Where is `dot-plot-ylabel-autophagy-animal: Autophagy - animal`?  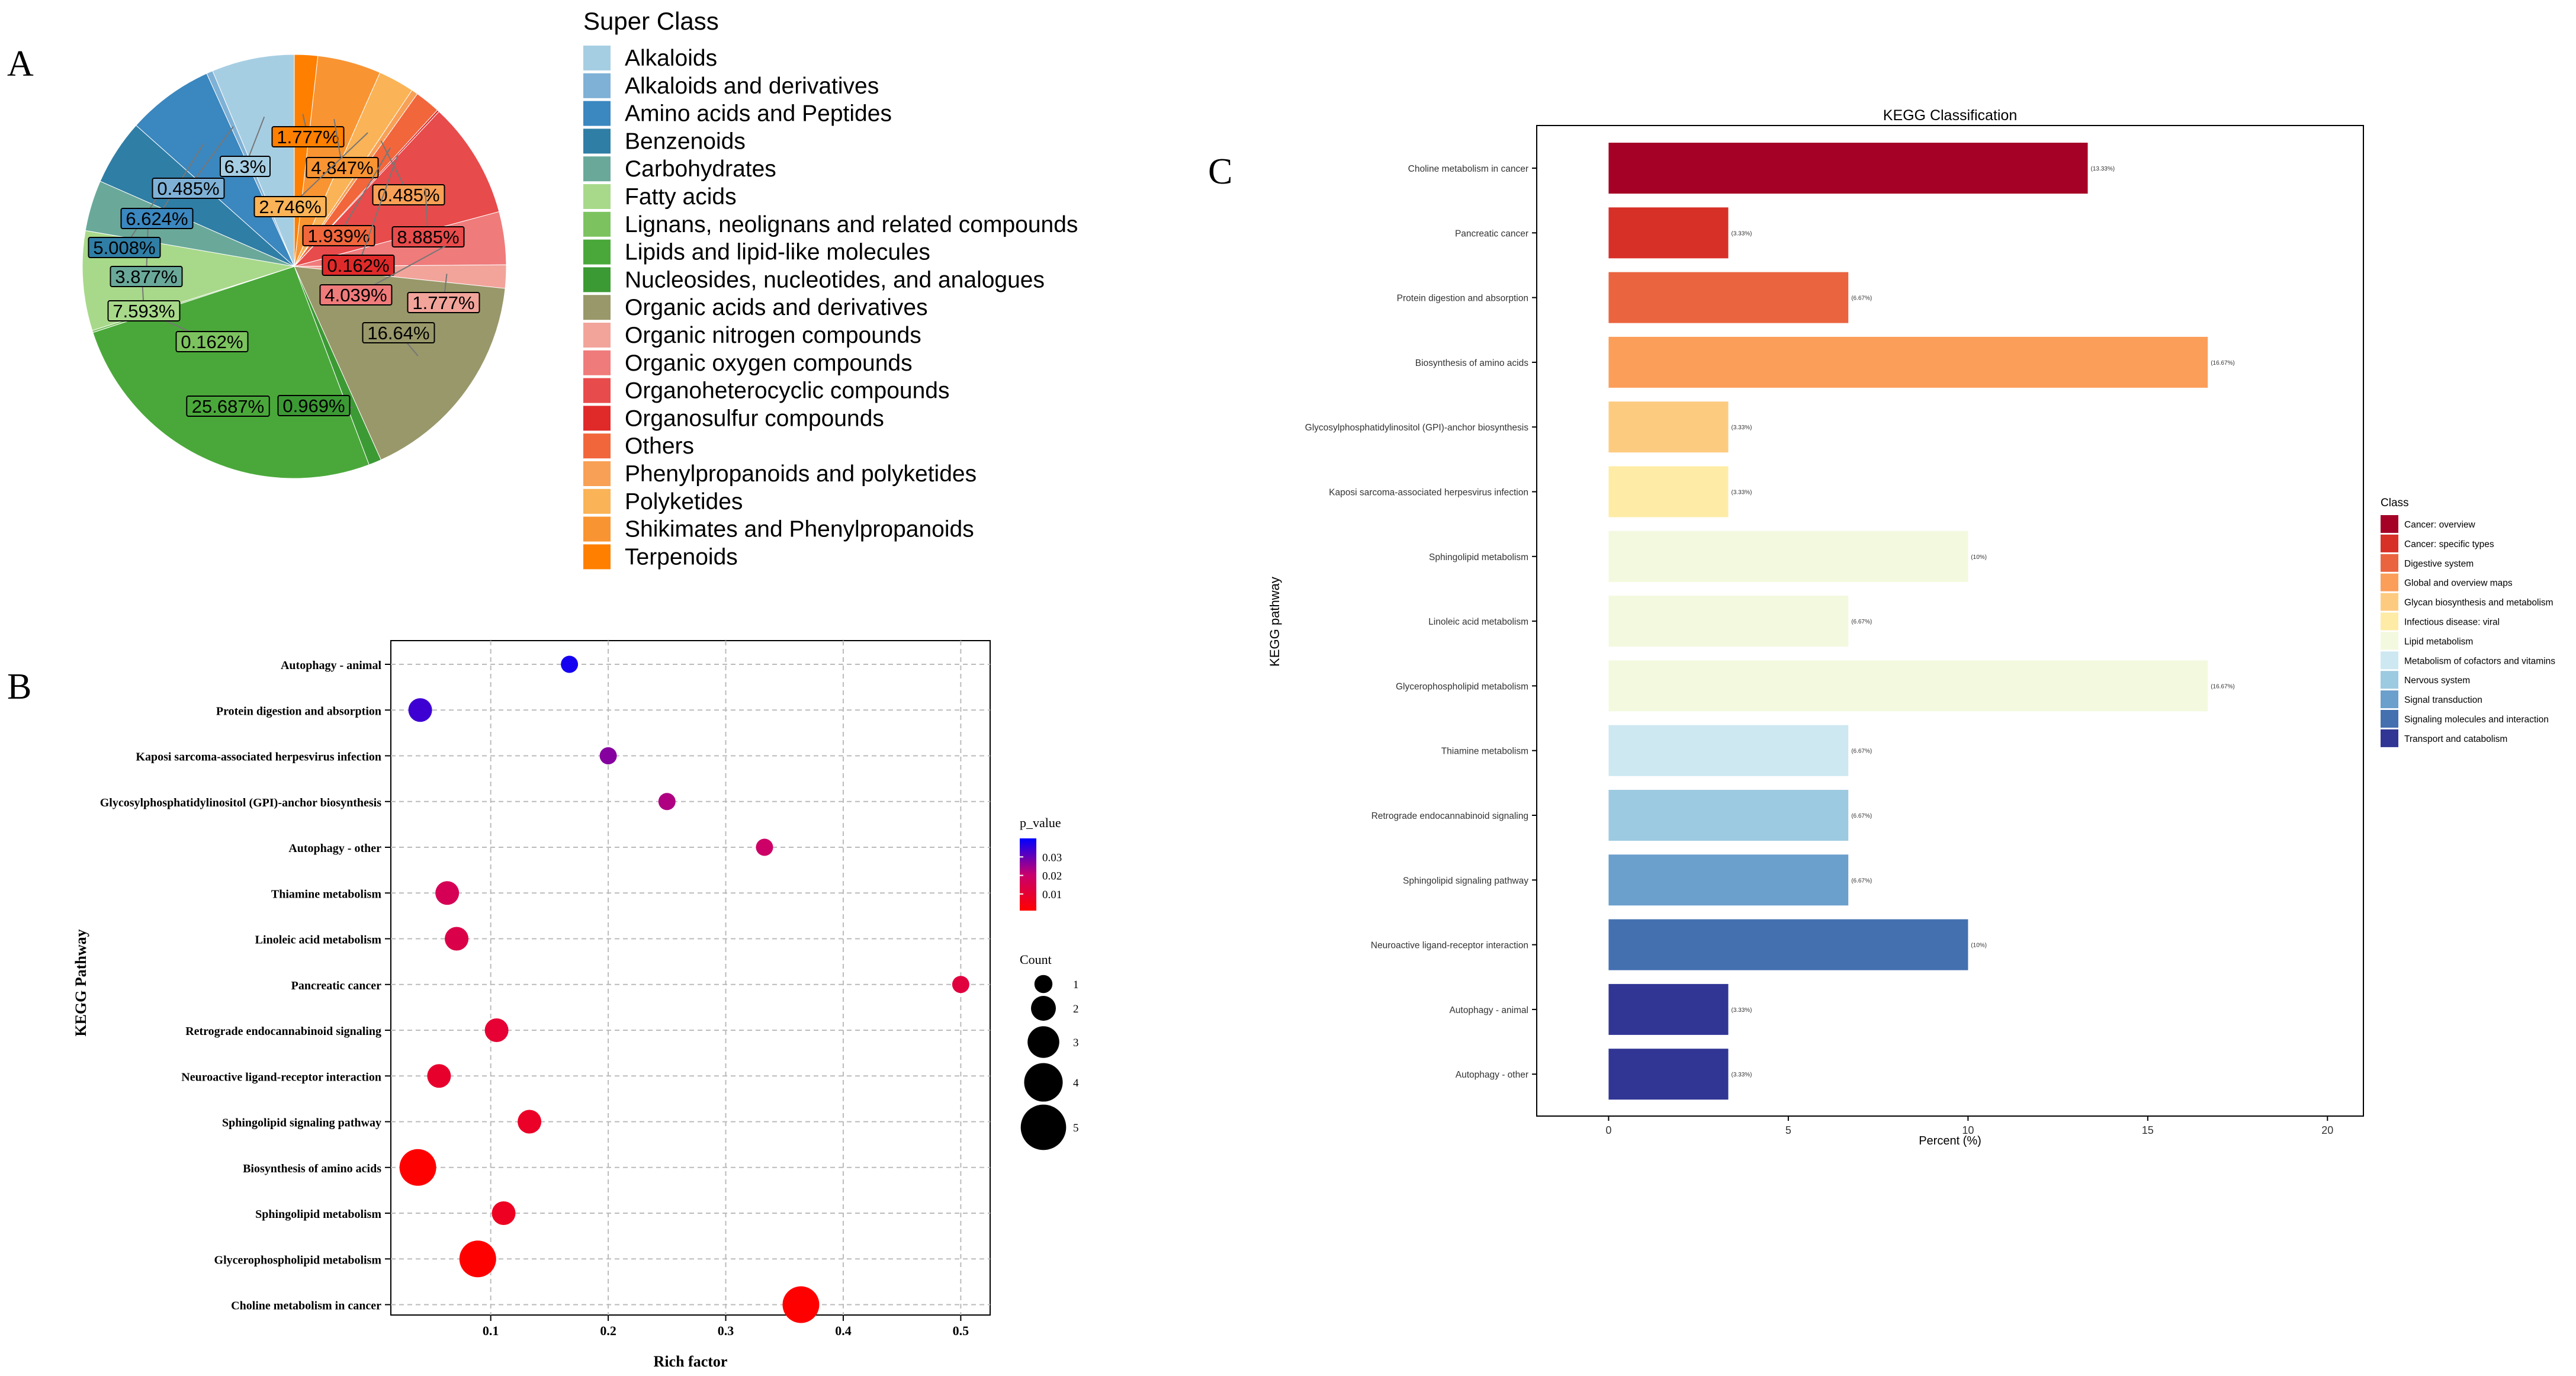 dot-plot-ylabel-autophagy-animal: Autophagy - animal is located at coordinates (331, 665).